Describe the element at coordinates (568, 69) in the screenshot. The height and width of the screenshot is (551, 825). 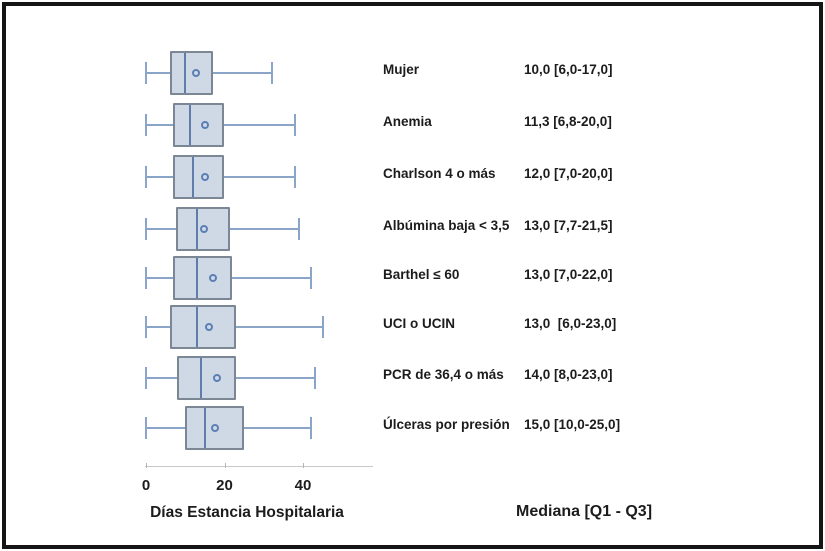
I see `row-value: 10,0 [6,0-17,0]` at that location.